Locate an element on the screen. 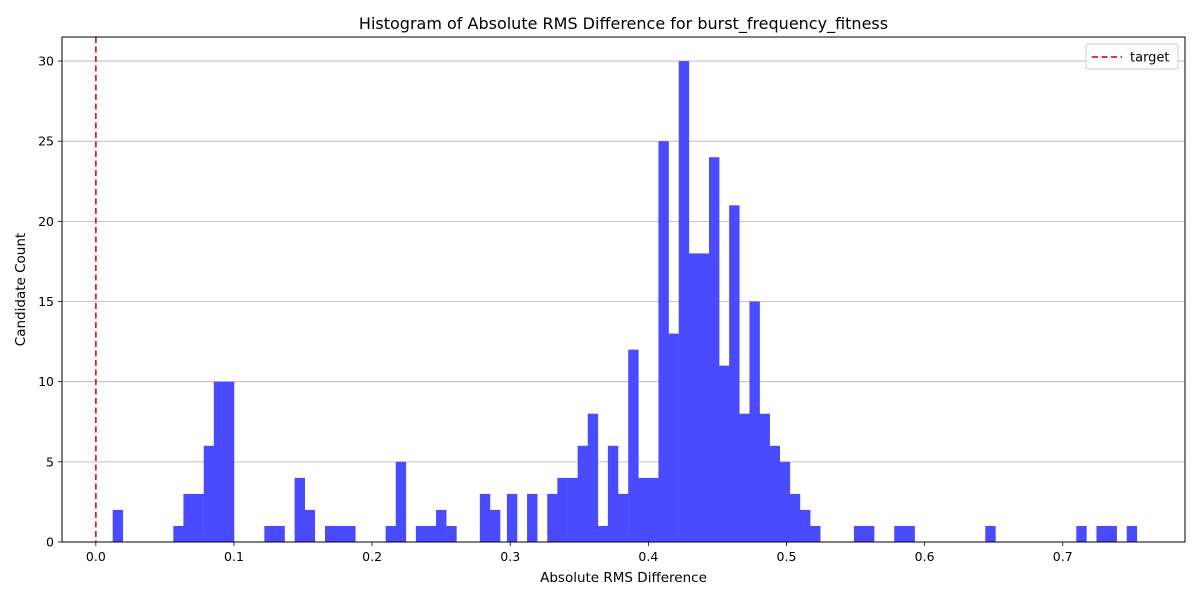  x-tick-label: 0.2 is located at coordinates (372, 556).